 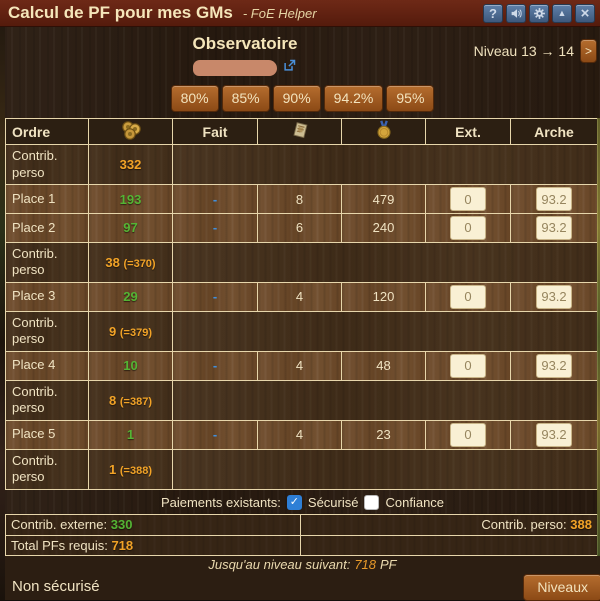 What do you see at coordinates (561, 587) in the screenshot?
I see `levels-button: Niveaux` at bounding box center [561, 587].